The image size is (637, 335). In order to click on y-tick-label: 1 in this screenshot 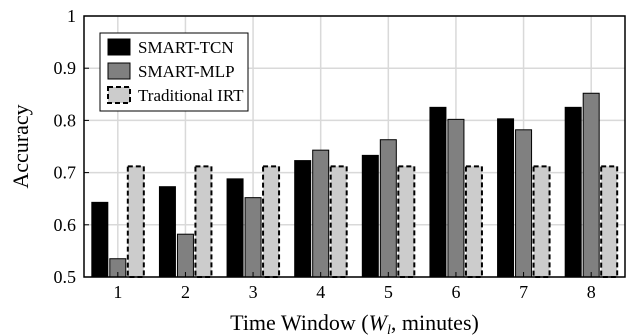, I will do `click(71, 16)`.